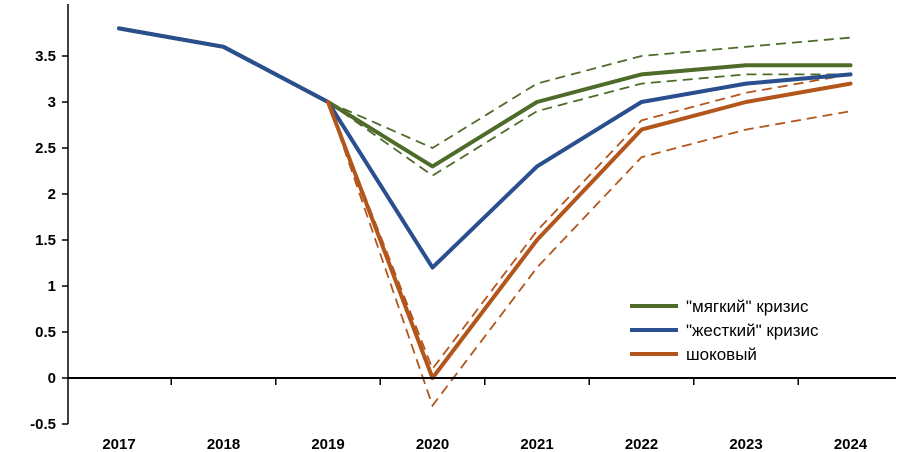 The height and width of the screenshot is (452, 901). Describe the element at coordinates (45, 56) in the screenshot. I see `y-tick-label: 3.5` at that location.